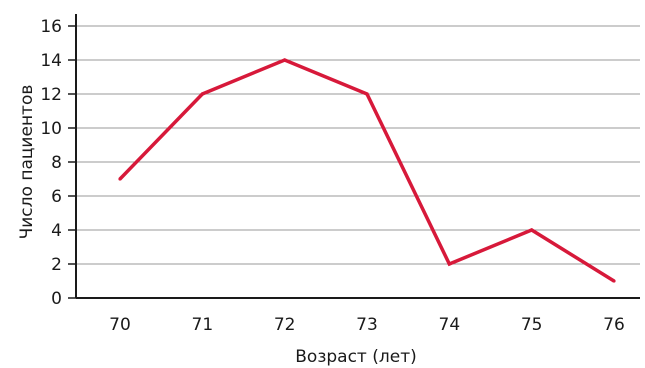  I want to click on x-tick-labels: 70 71 72 73 74 75 76, so click(367, 325).